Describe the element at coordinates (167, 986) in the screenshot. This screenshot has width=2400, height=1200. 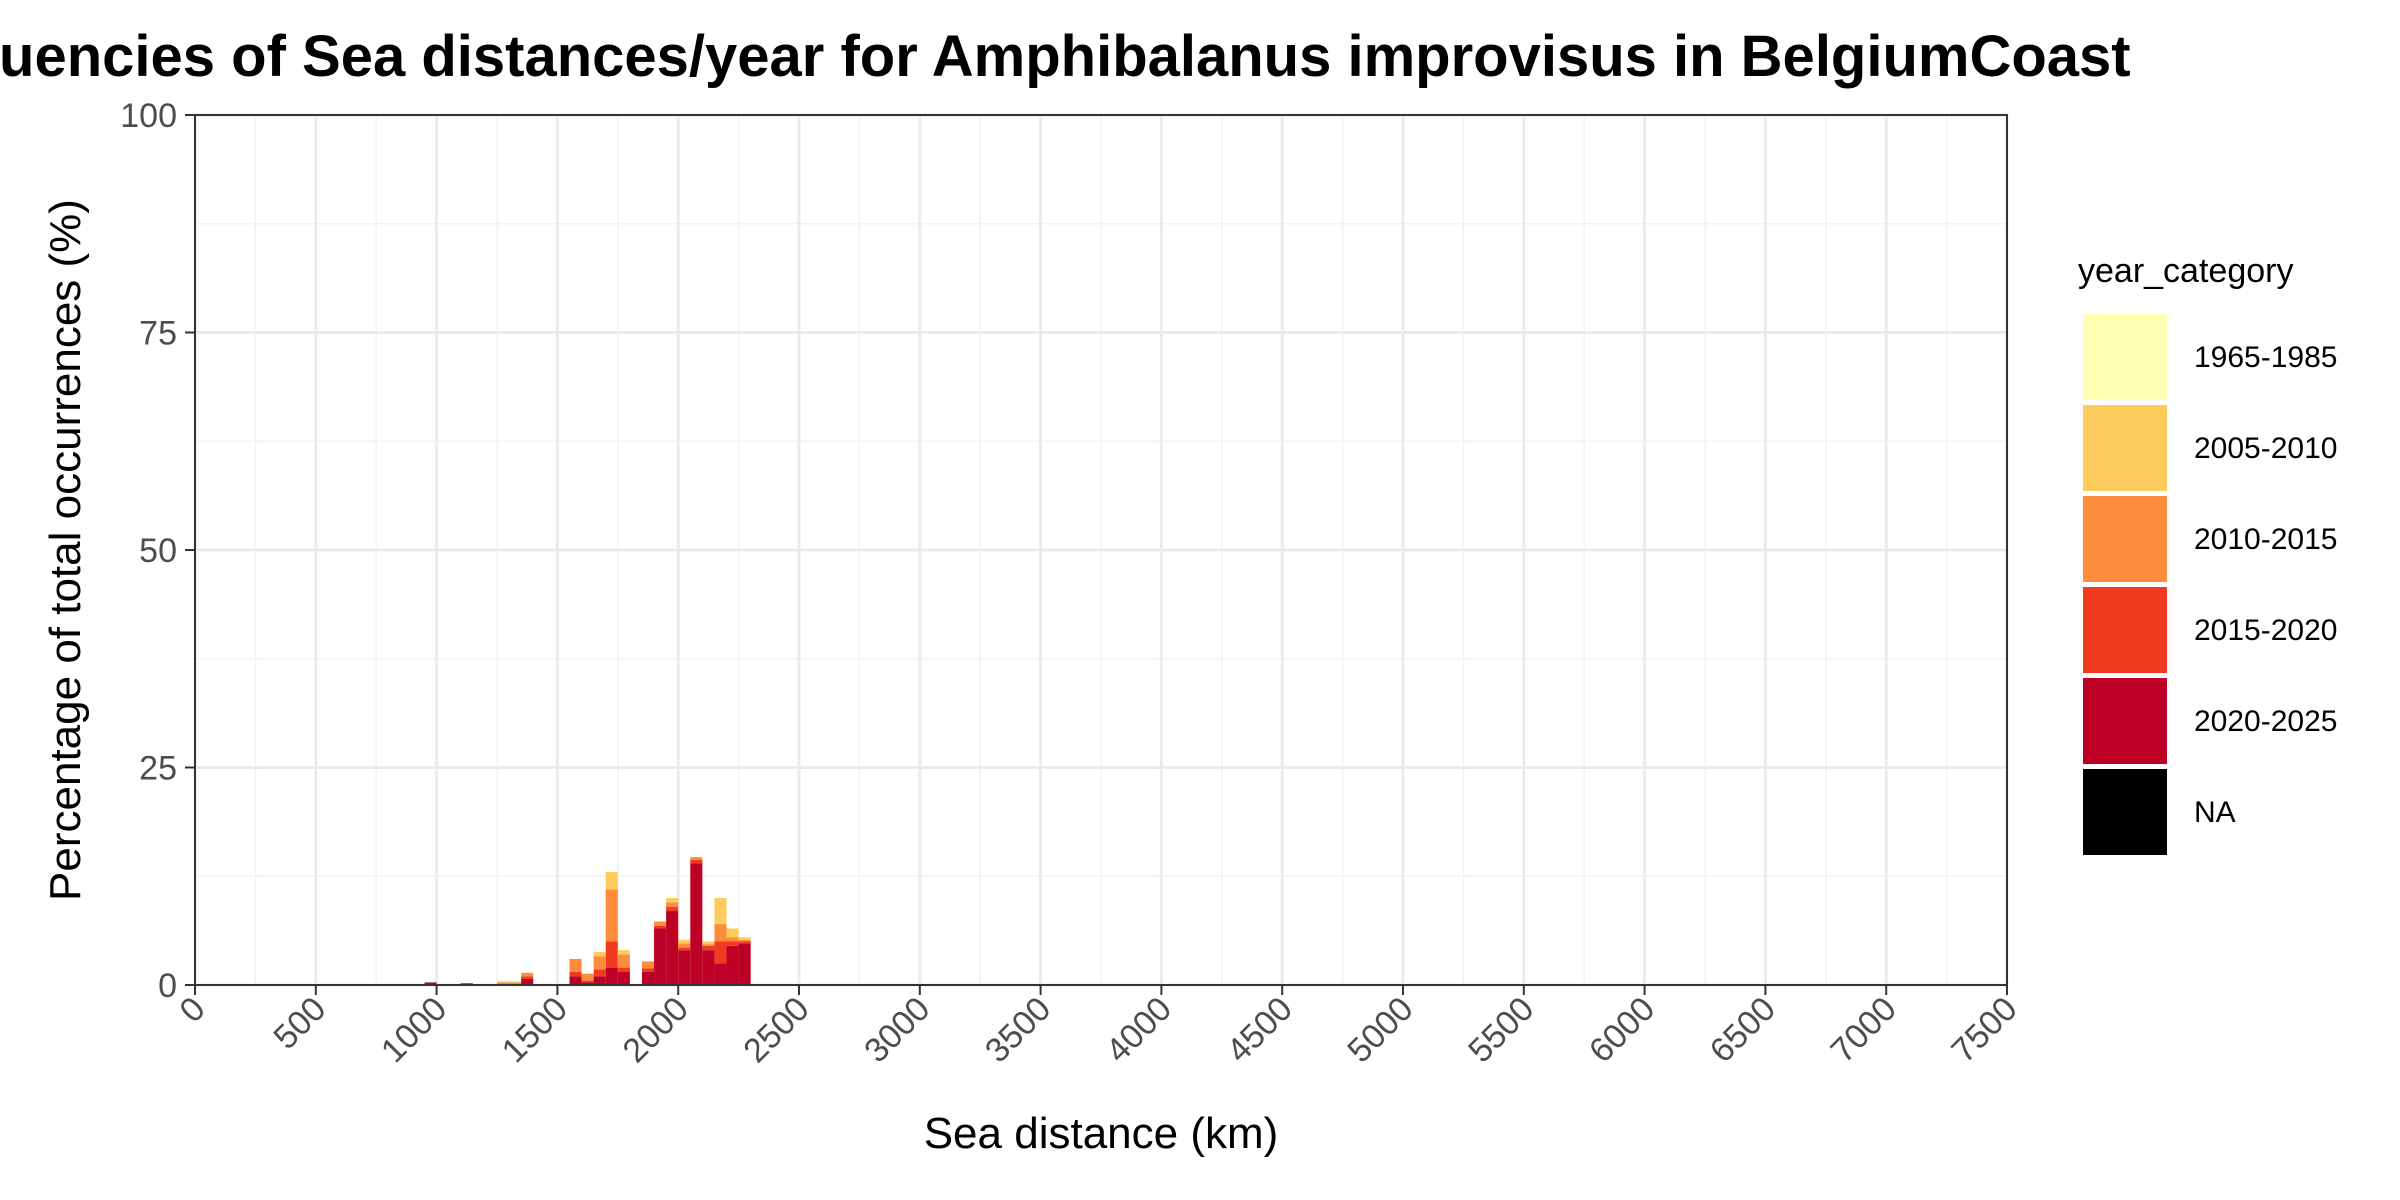
I see `y-tick-label: 0` at that location.